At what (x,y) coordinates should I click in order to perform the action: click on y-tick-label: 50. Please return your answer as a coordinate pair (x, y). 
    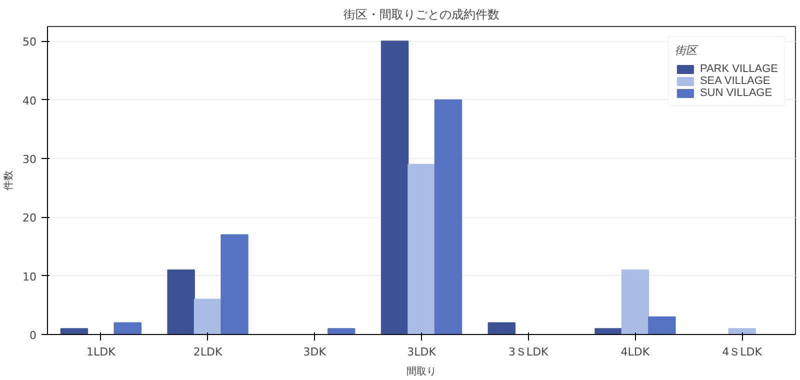
    Looking at the image, I should click on (29, 42).